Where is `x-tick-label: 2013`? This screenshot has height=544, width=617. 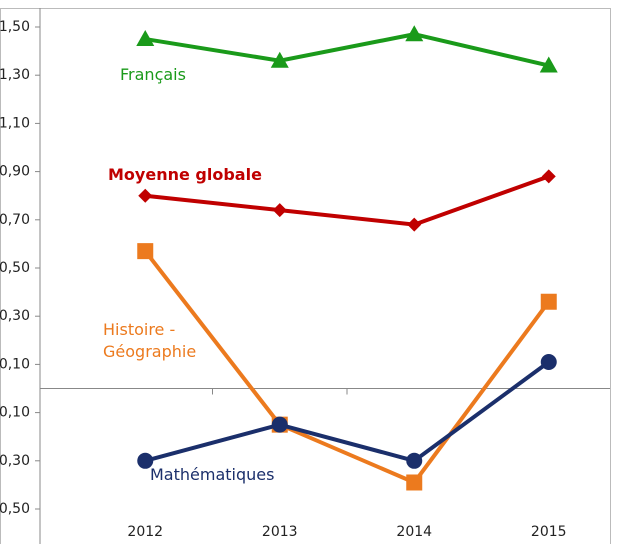 x-tick-label: 2013 is located at coordinates (280, 532).